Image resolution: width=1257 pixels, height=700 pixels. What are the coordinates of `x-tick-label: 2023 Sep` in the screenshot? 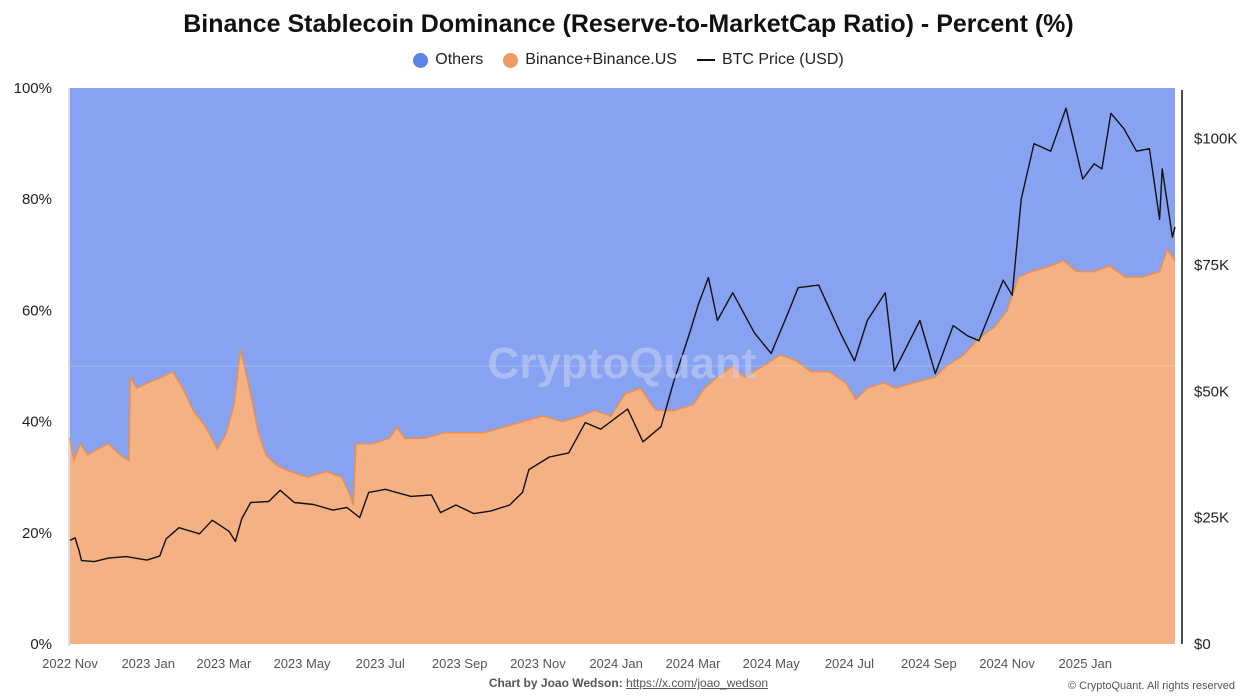 It's located at (460, 663).